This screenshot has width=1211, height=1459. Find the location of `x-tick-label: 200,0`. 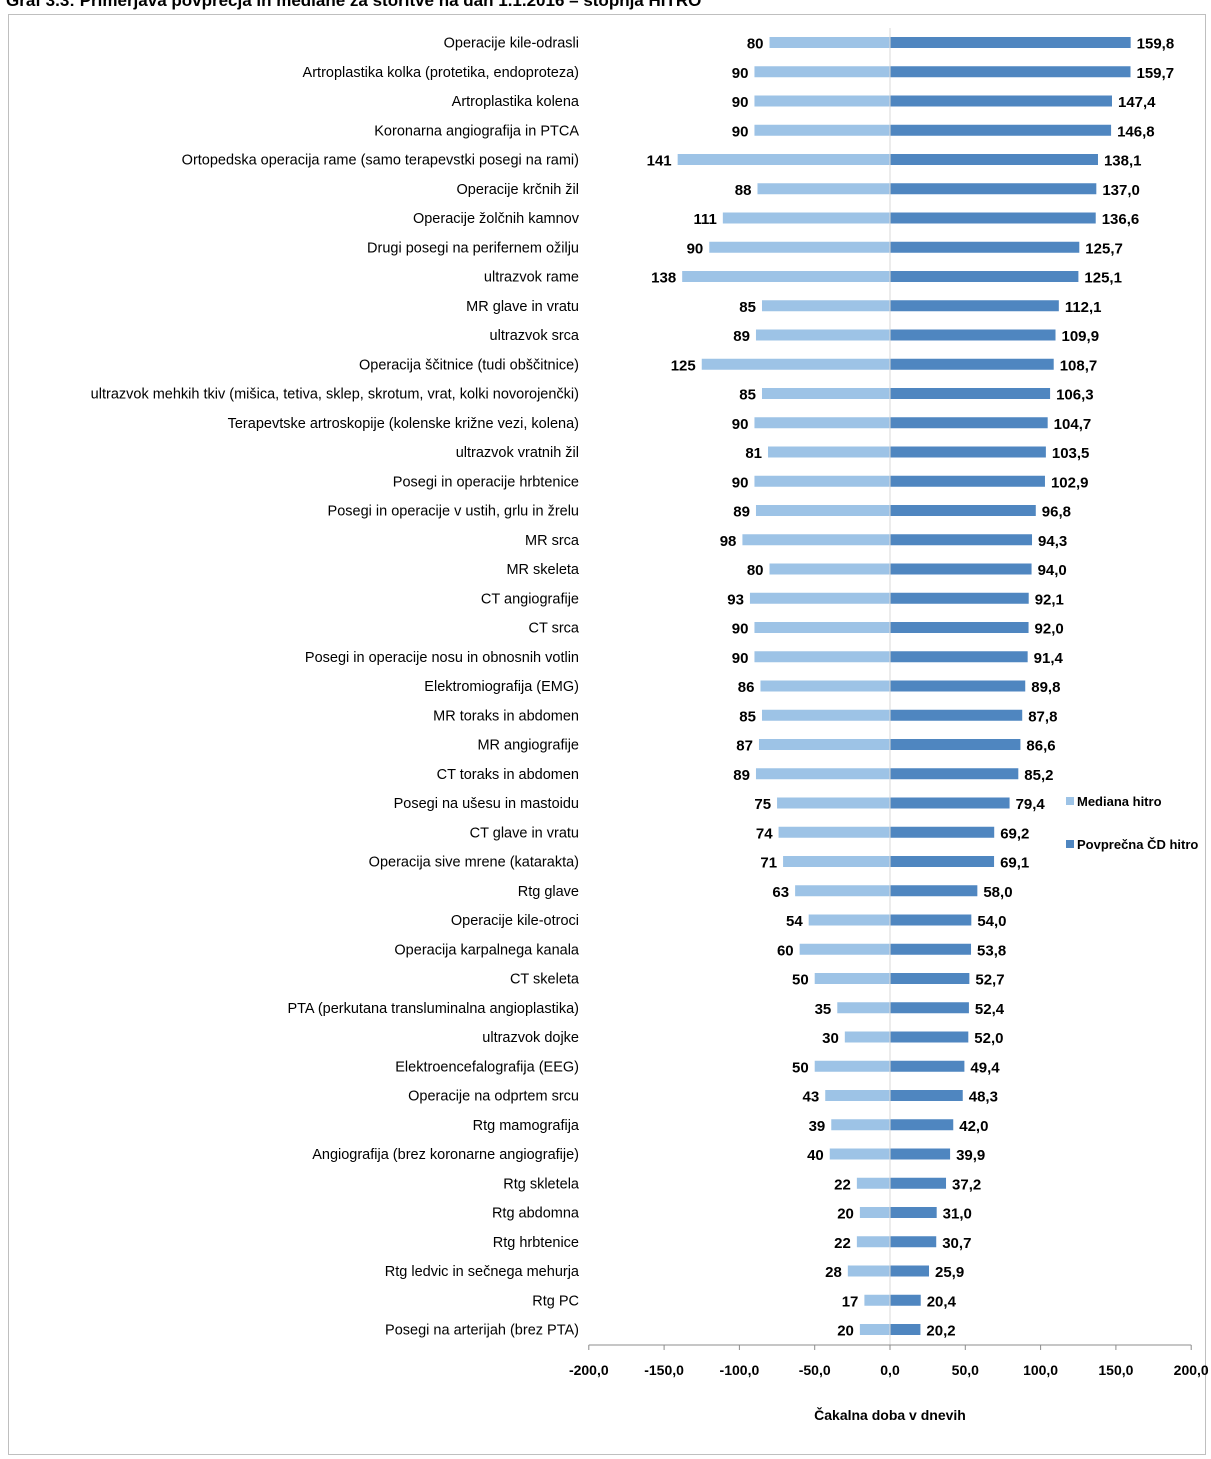

x-tick-label: 200,0 is located at coordinates (1191, 1370).